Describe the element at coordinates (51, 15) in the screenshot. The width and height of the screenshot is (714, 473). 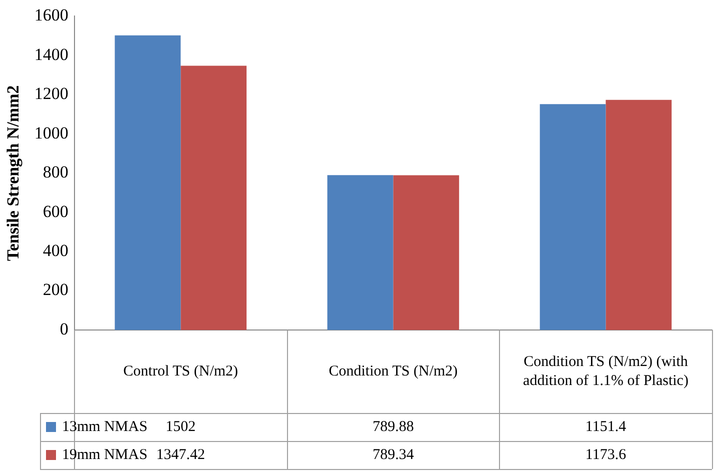
I see `y-tick-label: 1600` at that location.